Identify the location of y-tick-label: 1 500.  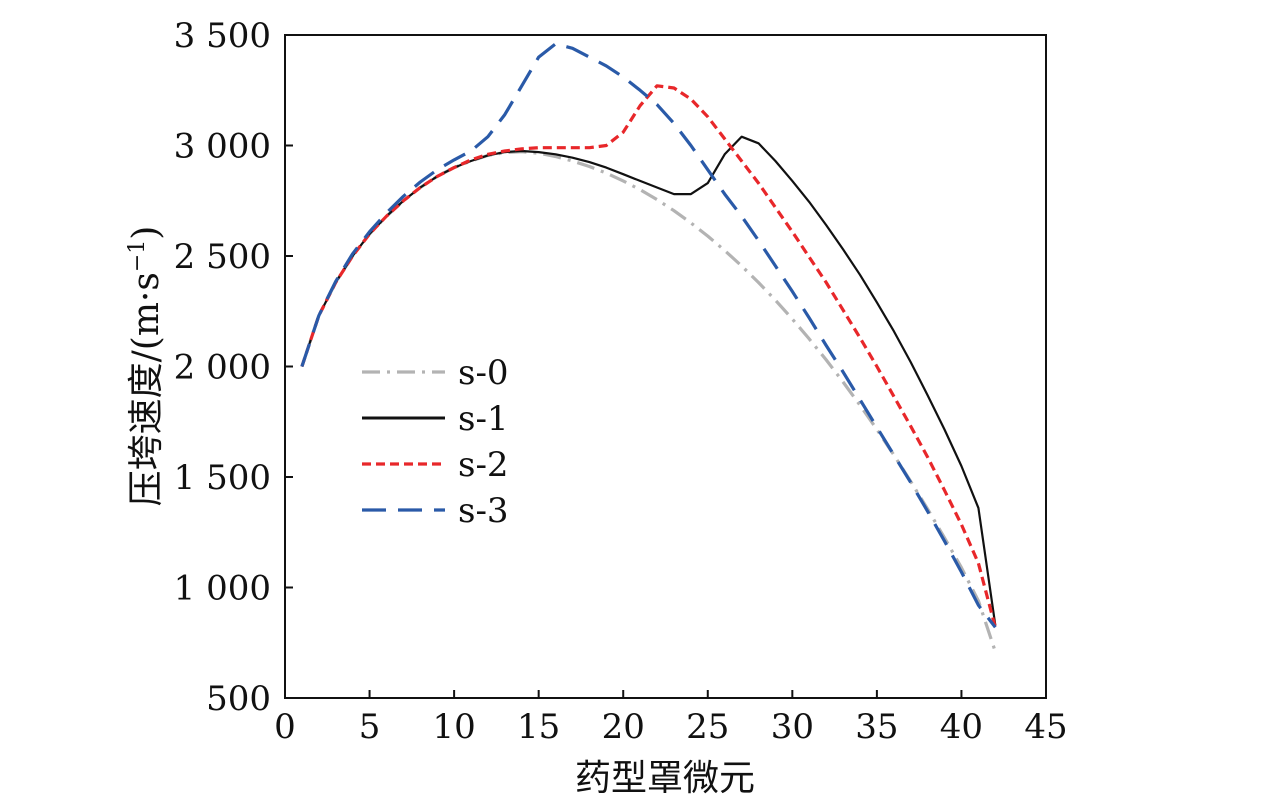
(222, 478).